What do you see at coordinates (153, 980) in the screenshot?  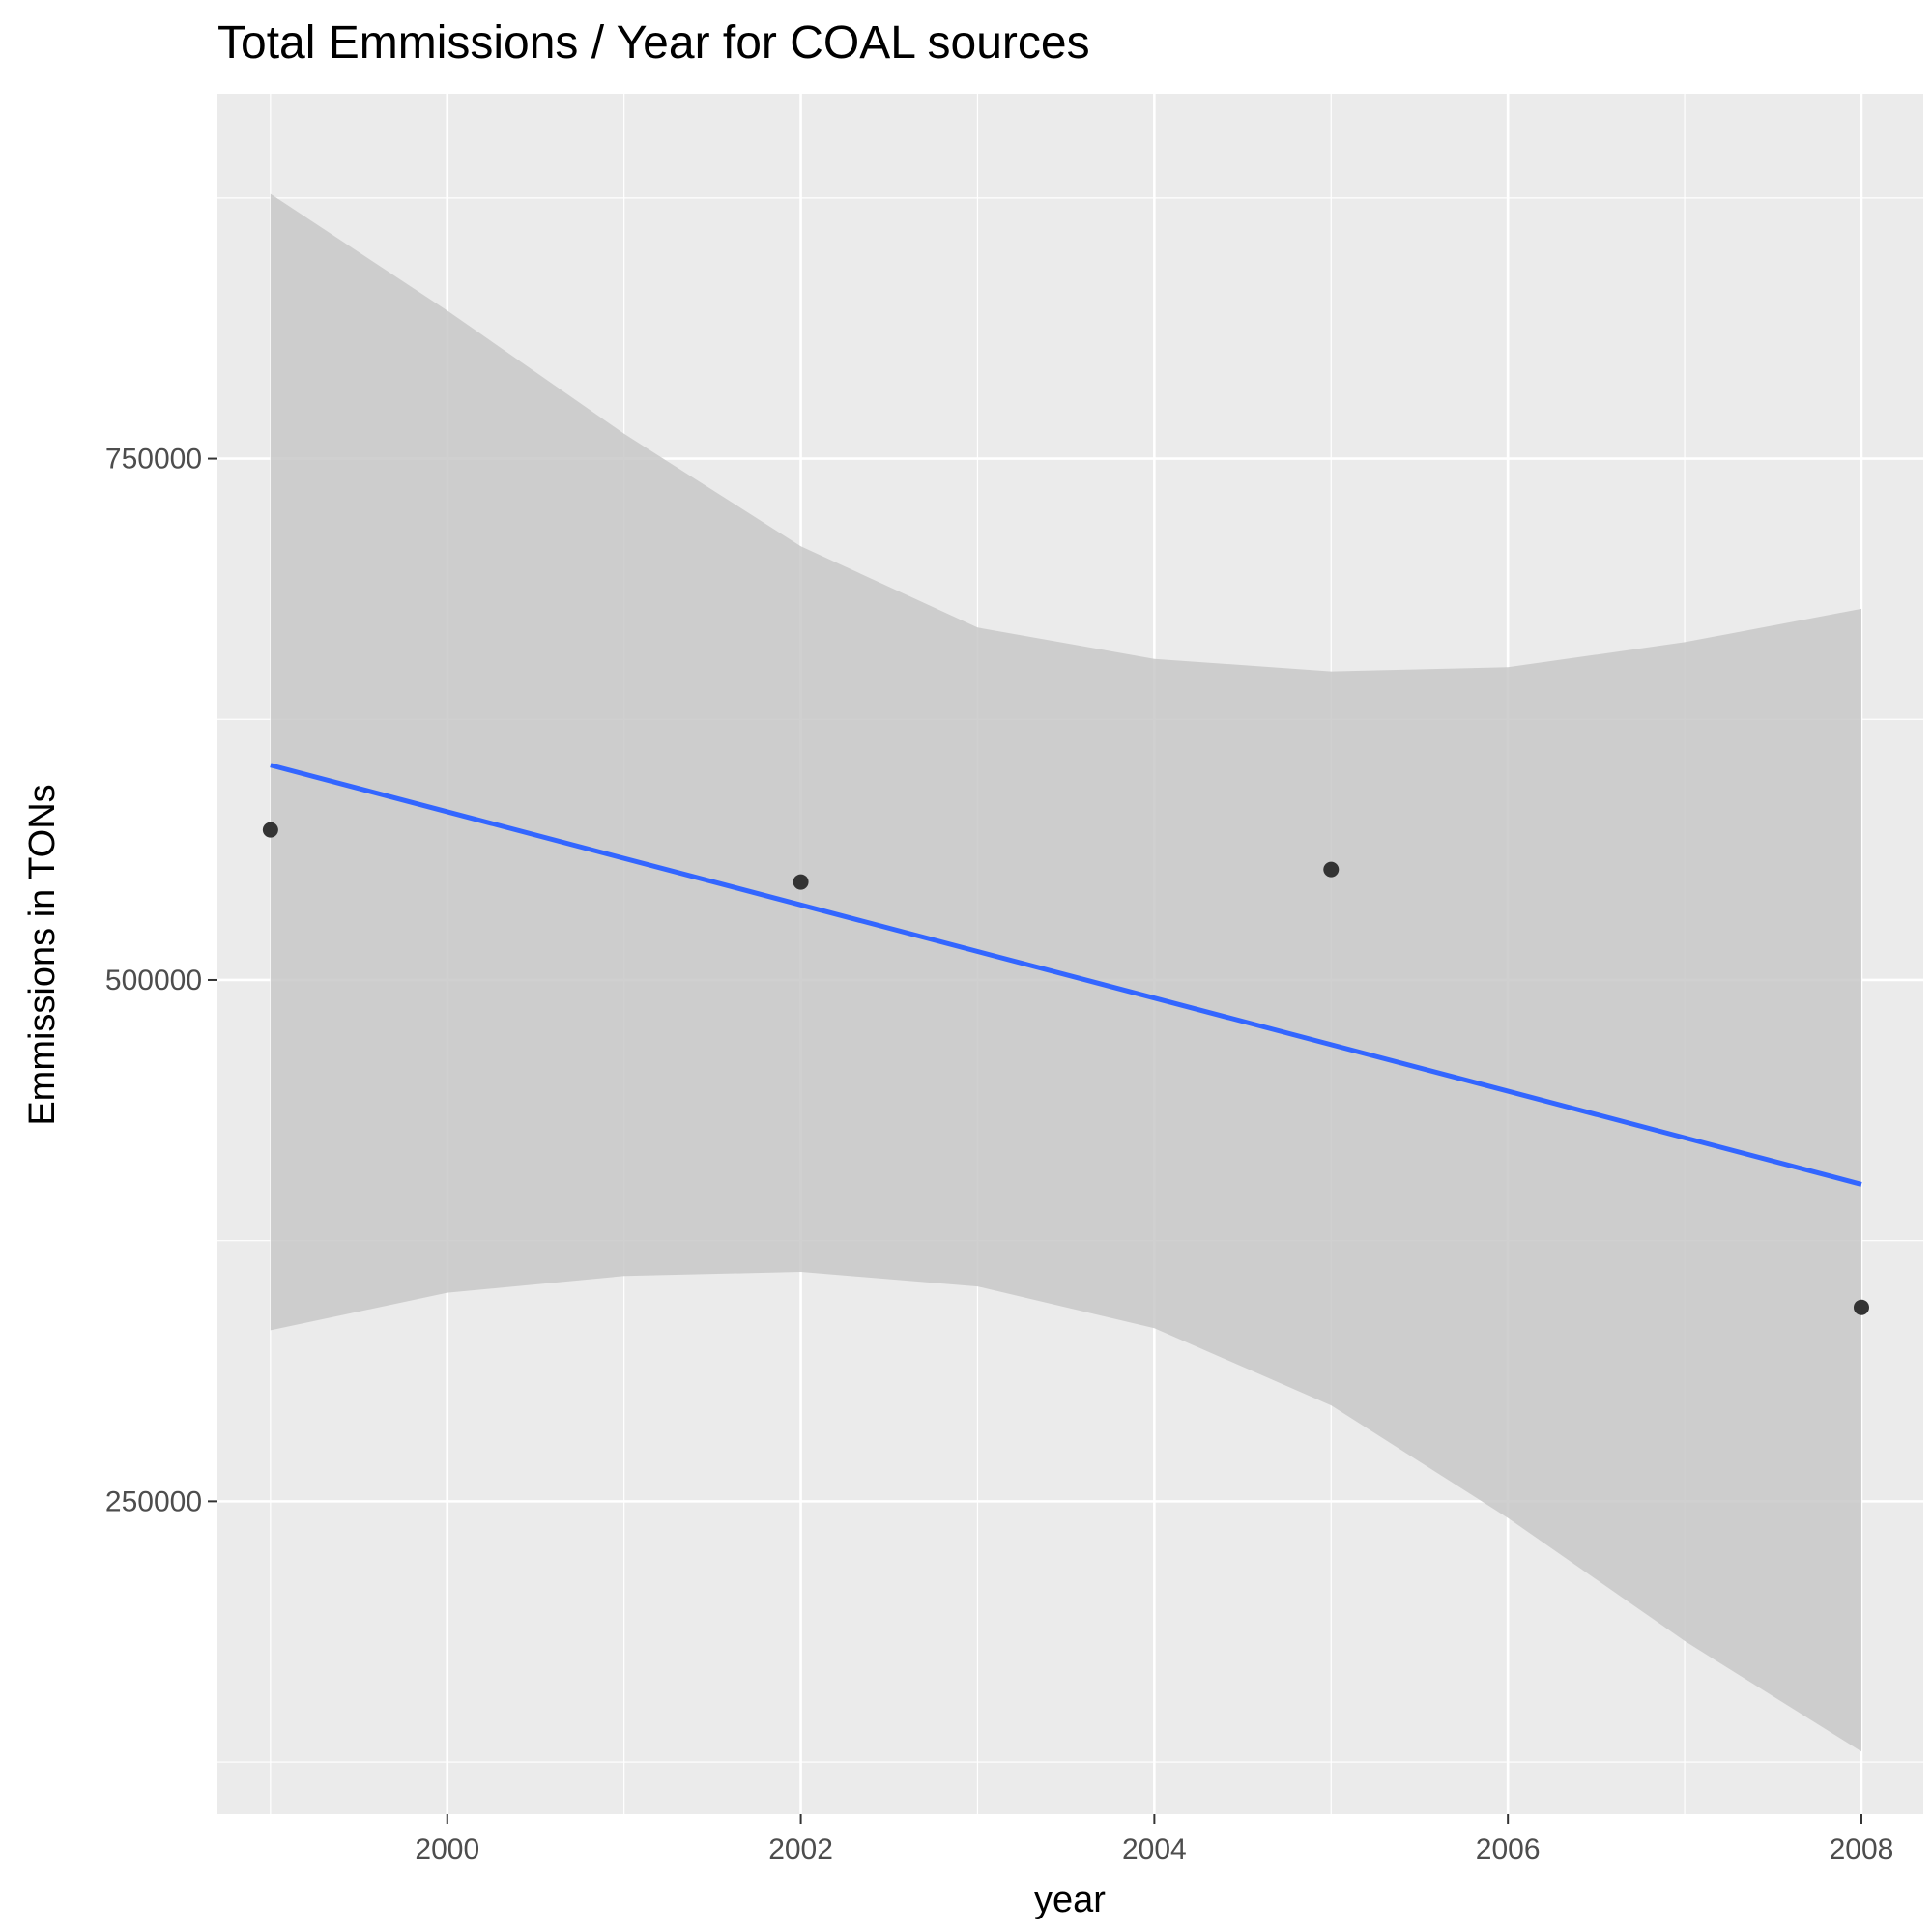 I see `y-tick-label: 500000` at bounding box center [153, 980].